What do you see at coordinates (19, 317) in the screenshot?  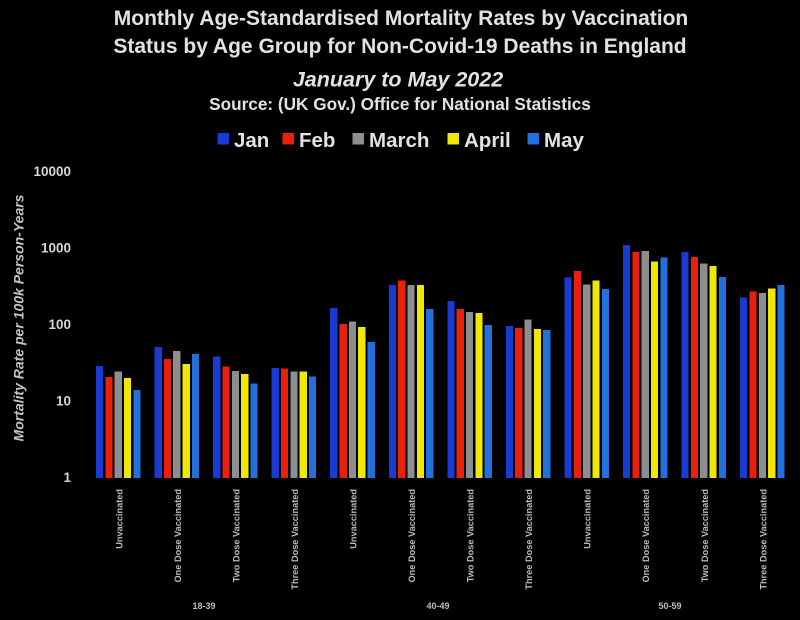 I see `svg-text:Mortality Rate per 100k Person: Mortality Rate per 100k Person-Years` at bounding box center [19, 317].